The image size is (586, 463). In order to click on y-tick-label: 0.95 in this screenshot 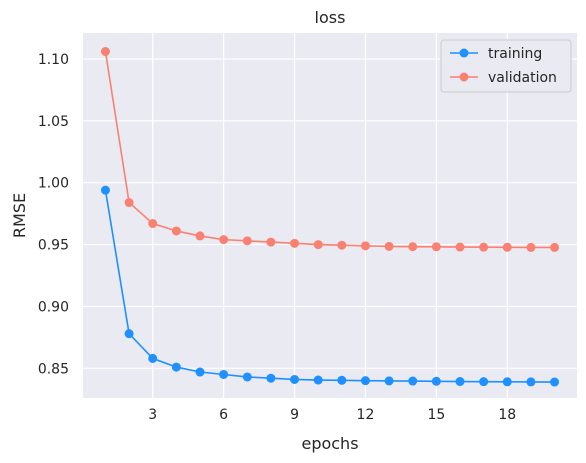, I will do `click(53, 246)`.